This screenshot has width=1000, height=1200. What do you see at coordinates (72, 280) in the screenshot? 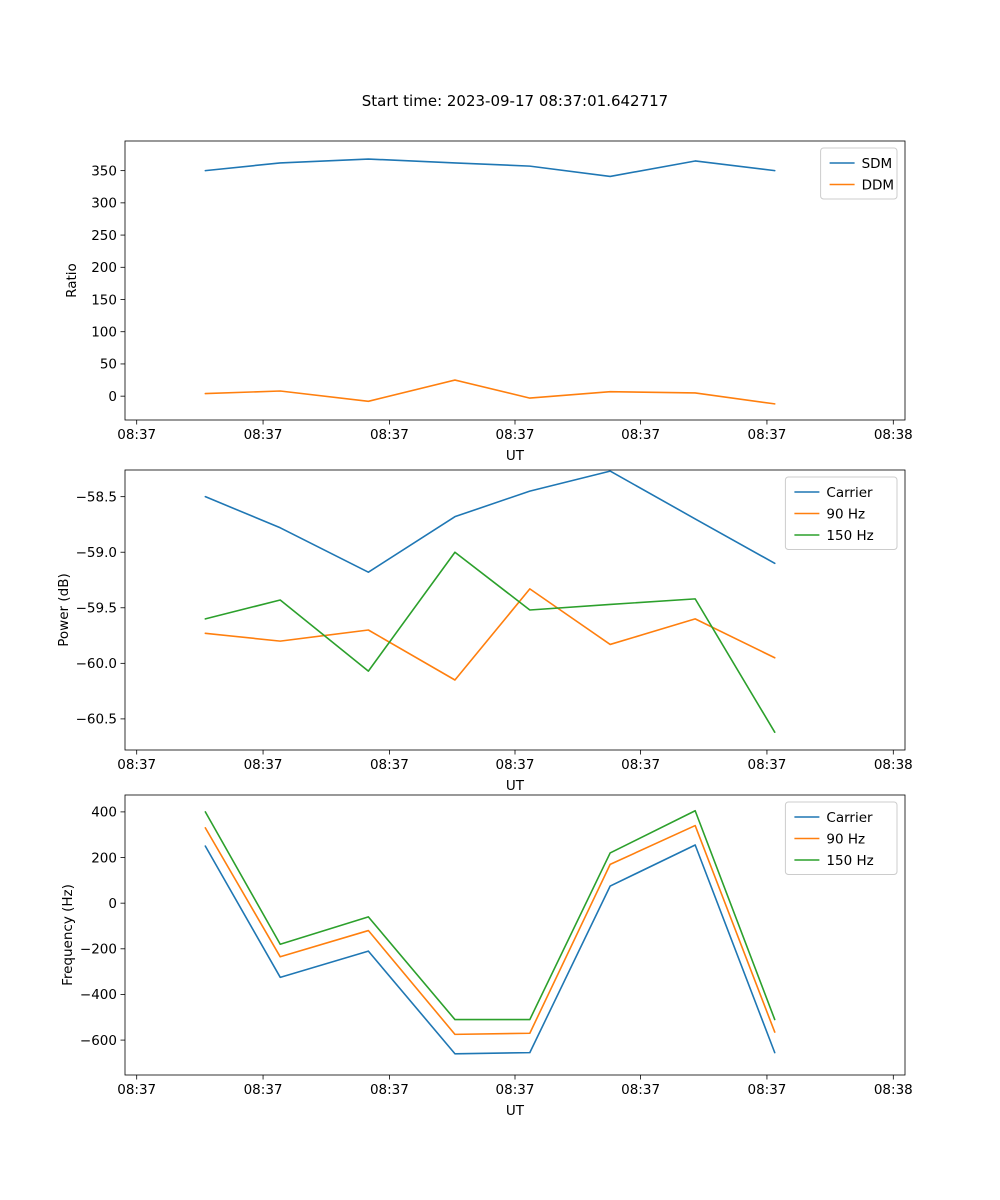
I see `y-axis-label: Ratio` at bounding box center [72, 280].